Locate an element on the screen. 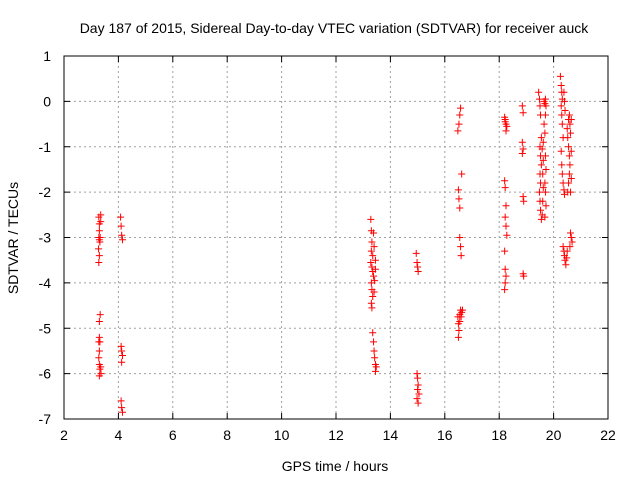 The width and height of the screenshot is (640, 480). x-tick-label: 6 is located at coordinates (173, 435).